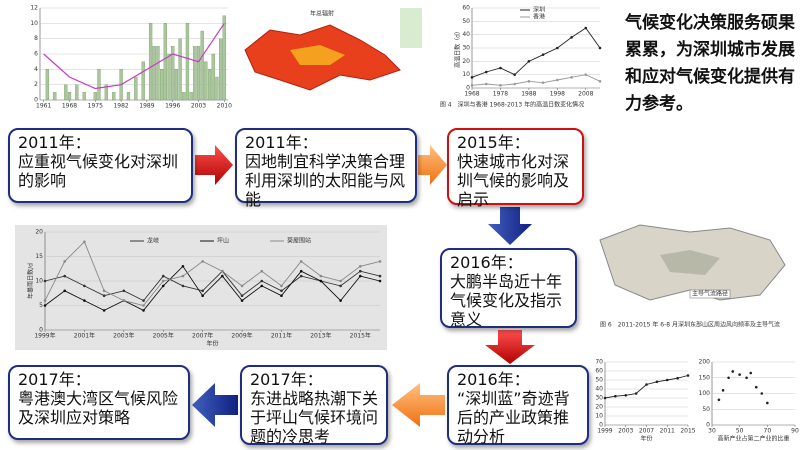 The height and width of the screenshot is (450, 800). Describe the element at coordinates (625, 431) in the screenshot. I see `x-tick-label: 2003` at that location.